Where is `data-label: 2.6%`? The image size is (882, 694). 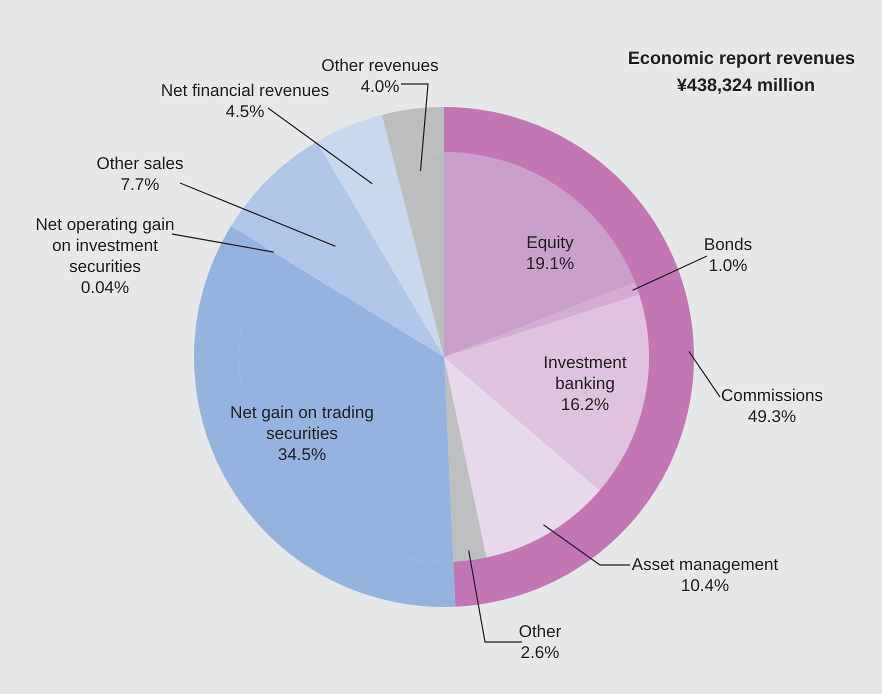
data-label: 2.6% is located at coordinates (540, 652).